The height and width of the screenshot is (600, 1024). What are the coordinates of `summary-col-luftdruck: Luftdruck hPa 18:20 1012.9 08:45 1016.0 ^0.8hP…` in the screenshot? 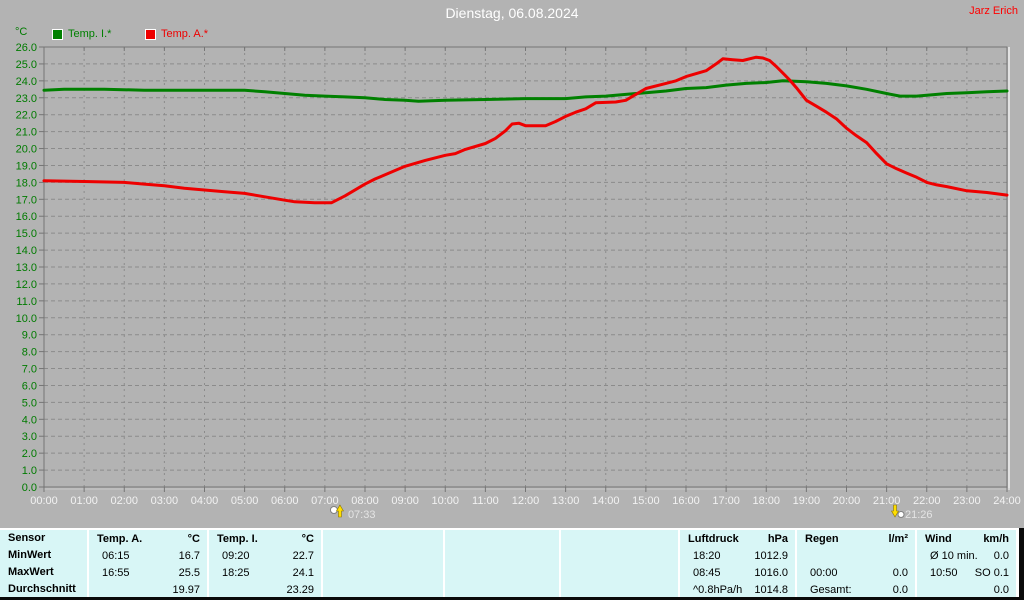 It's located at (736, 565).